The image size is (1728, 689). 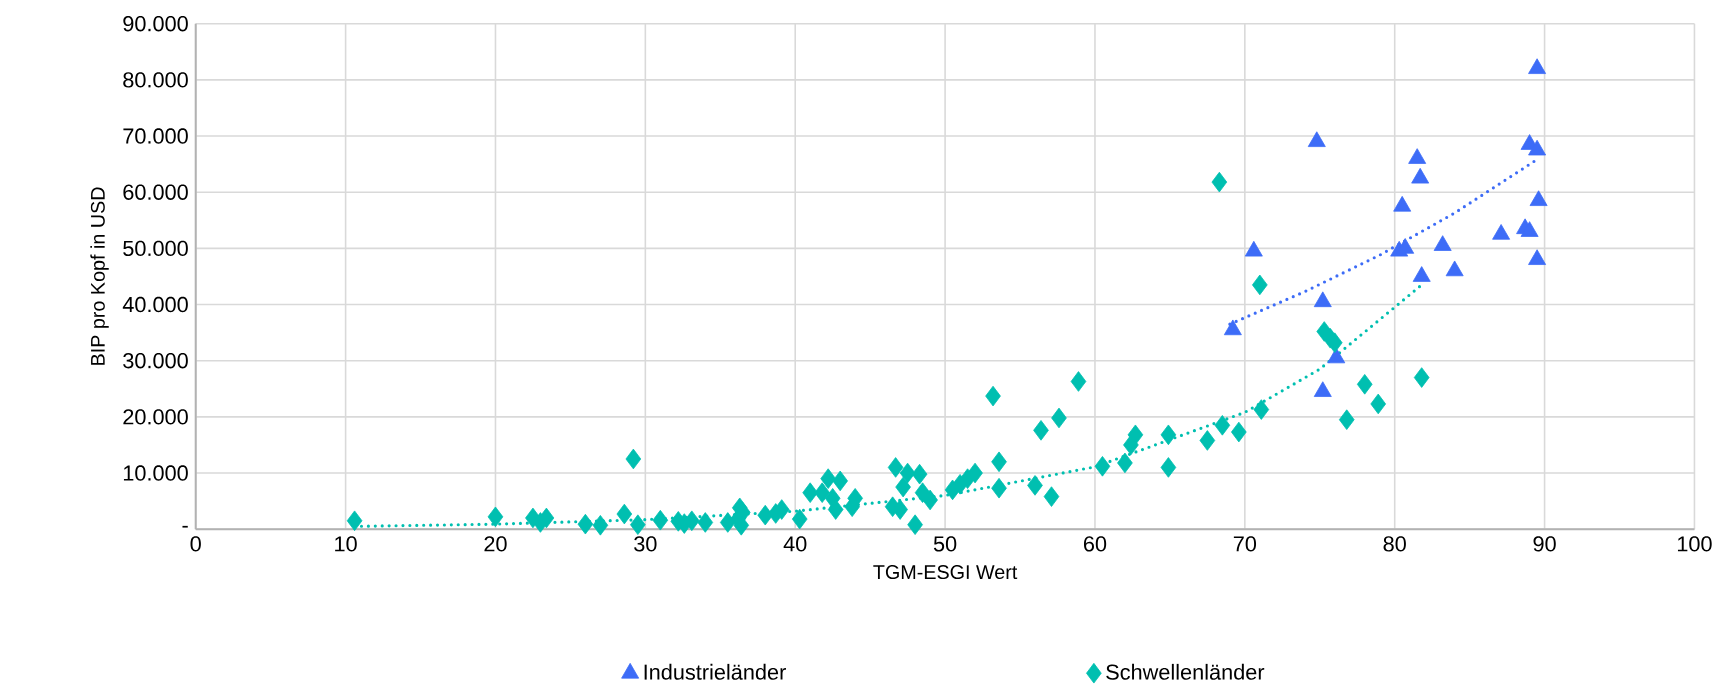 I want to click on x-axis-title: TGM-ESGI Wert, so click(x=945, y=572).